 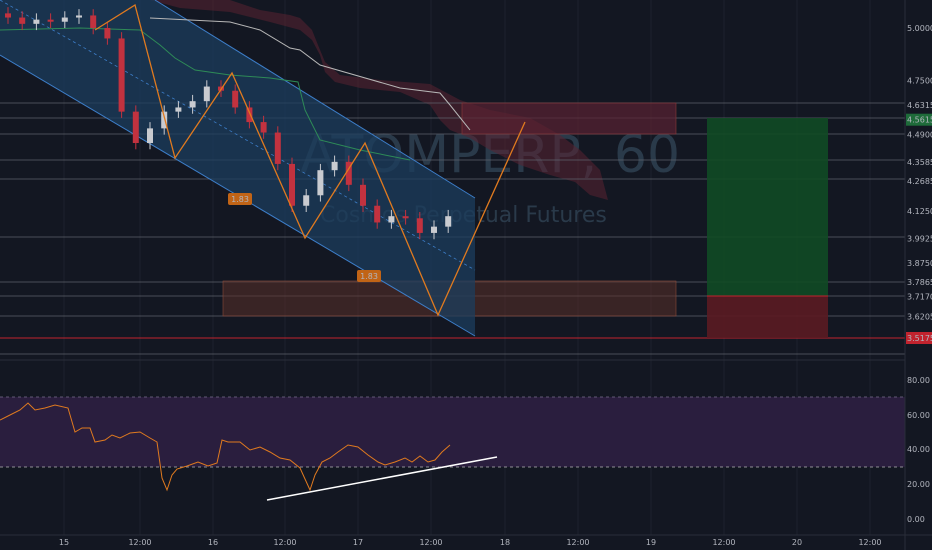 What do you see at coordinates (919, 239) in the screenshot?
I see `price-label: 3.9925` at bounding box center [919, 239].